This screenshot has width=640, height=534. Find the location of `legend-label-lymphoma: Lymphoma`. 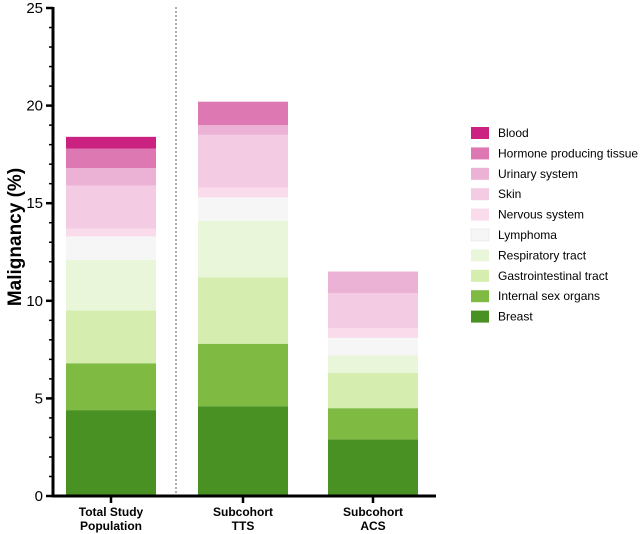

legend-label-lymphoma: Lymphoma is located at coordinates (527, 235).